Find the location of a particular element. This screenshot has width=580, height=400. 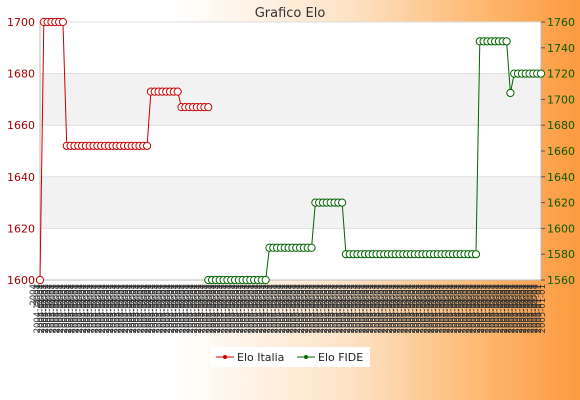

right-tick-label: 1720 is located at coordinates (561, 74).